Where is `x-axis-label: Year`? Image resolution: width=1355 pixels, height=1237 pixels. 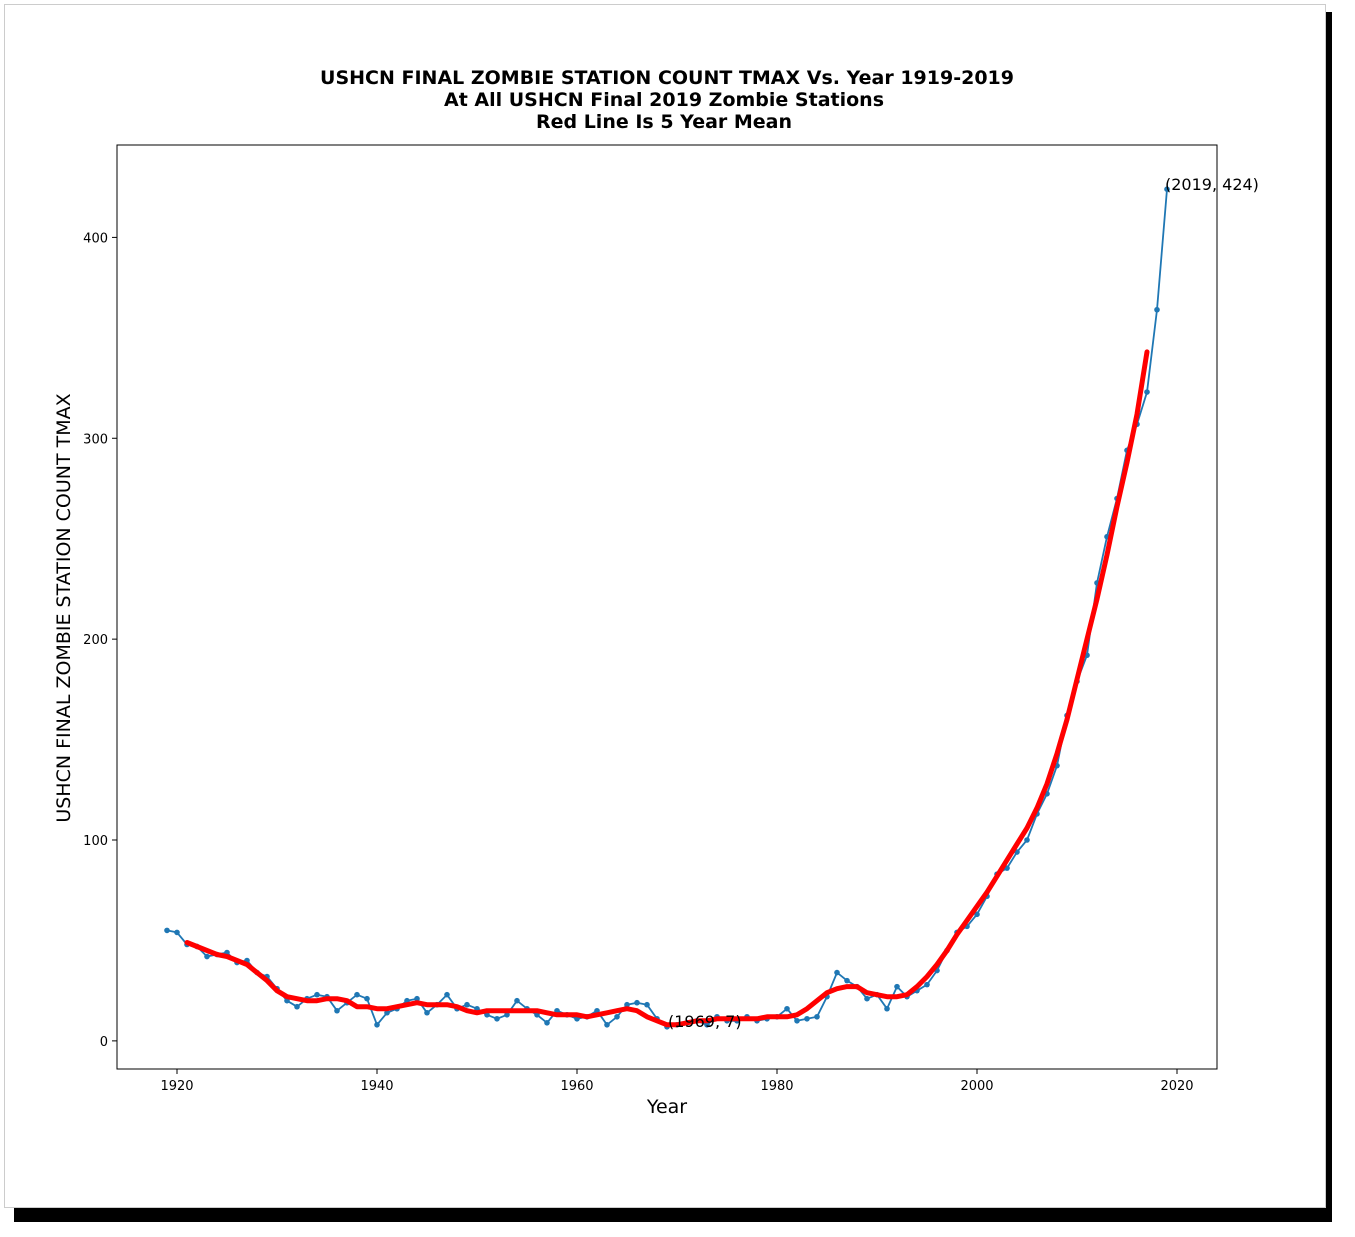
x-axis-label: Year is located at coordinates (666, 1107).